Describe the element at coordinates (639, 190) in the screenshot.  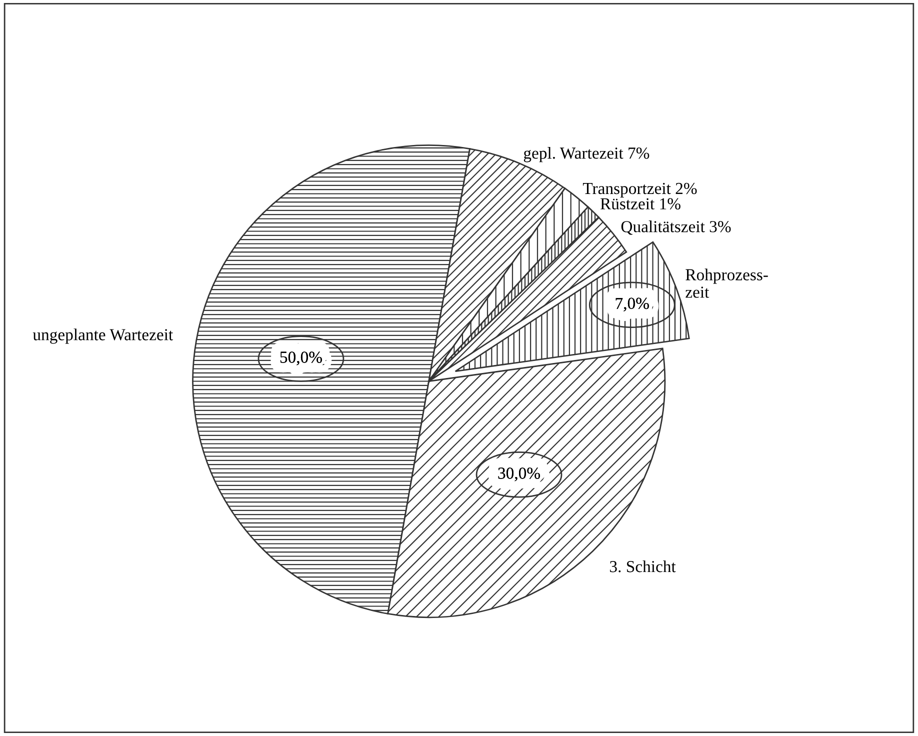
I see `slice-label: Transportzeit 2%` at that location.